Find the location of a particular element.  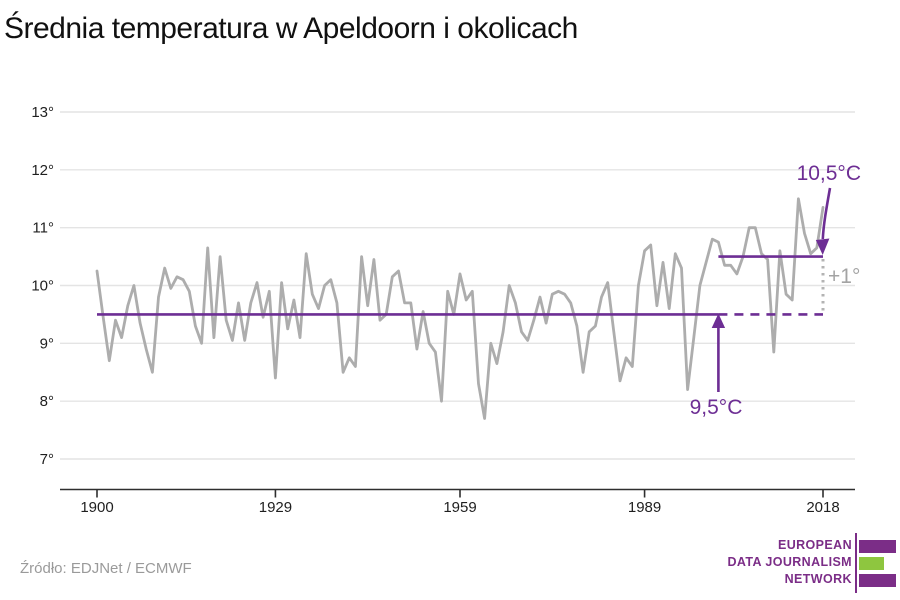

y-tick-label-12: 12° is located at coordinates (42, 170).